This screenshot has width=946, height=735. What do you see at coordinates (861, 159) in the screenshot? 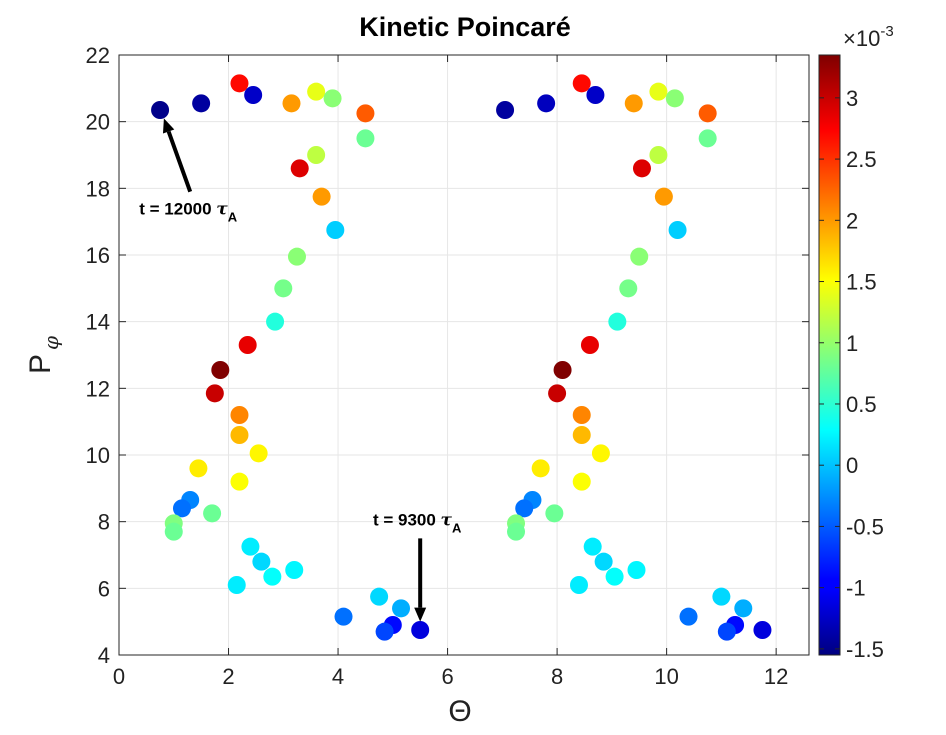
I see `colorbar-tick-label: 2.5` at bounding box center [861, 159].